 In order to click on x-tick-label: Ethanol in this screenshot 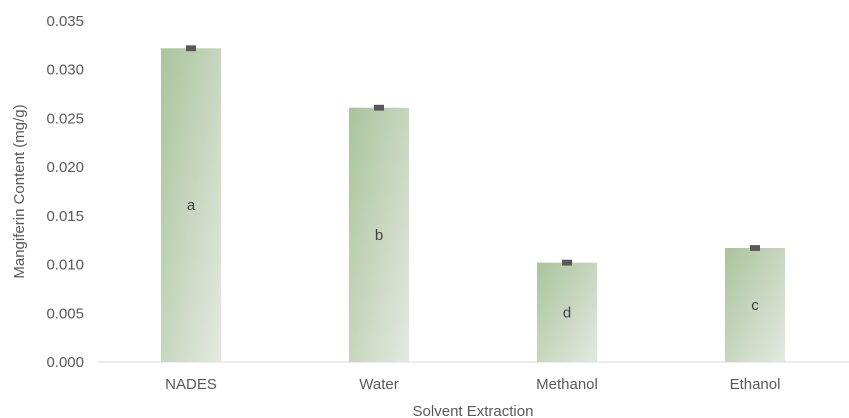, I will do `click(755, 384)`.